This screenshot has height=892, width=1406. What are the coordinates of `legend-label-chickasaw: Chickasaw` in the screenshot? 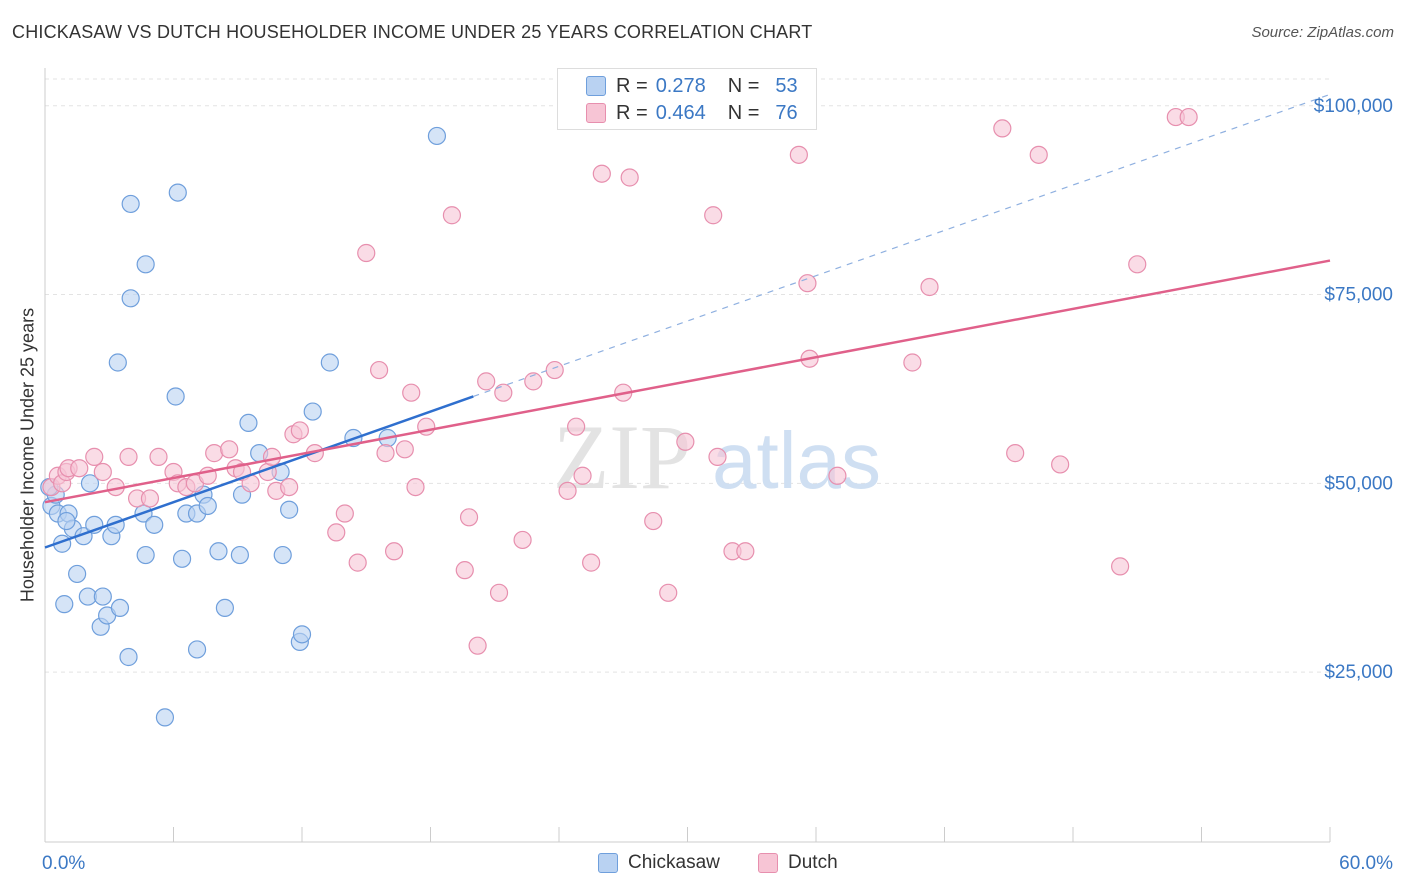 It's located at (674, 862).